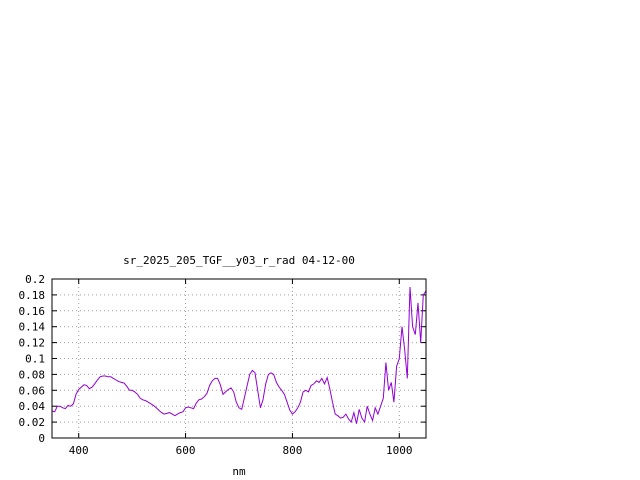 This screenshot has width=640, height=480. What do you see at coordinates (41, 438) in the screenshot?
I see `y-tick-label: 0` at bounding box center [41, 438].